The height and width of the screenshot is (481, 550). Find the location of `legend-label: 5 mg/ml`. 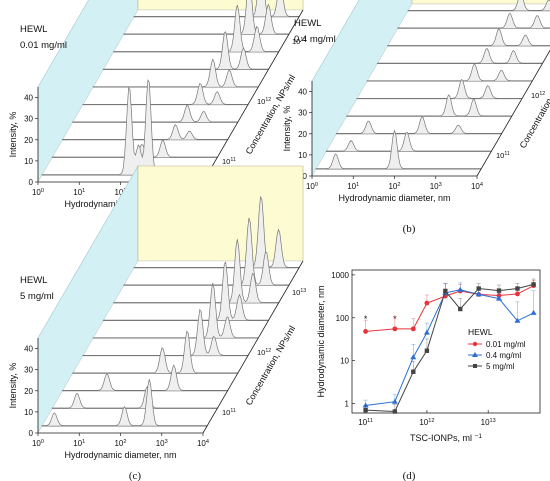

legend-label: 5 mg/ml is located at coordinates (500, 366).